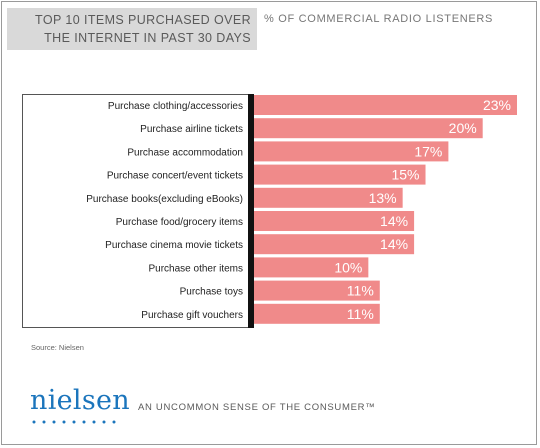 The width and height of the screenshot is (540, 448). Describe the element at coordinates (179, 222) in the screenshot. I see `category-label: Purchase food/grocery items` at that location.